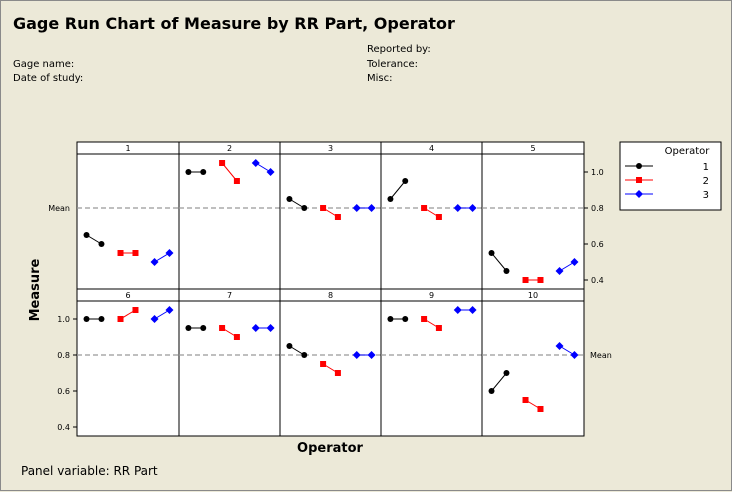  I want to click on gage-name-label: Gage name:, so click(43, 64).